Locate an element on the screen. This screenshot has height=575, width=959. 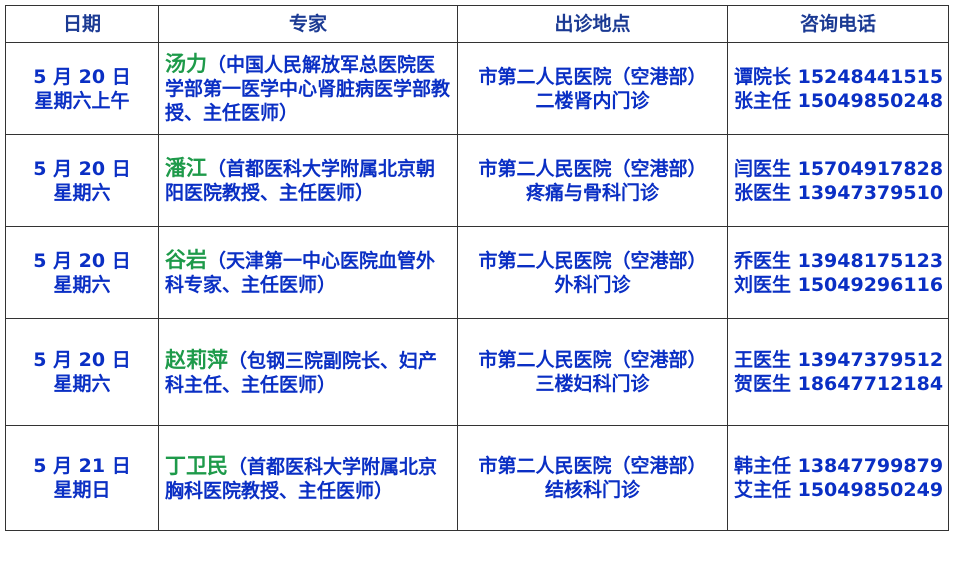
expert-cell: 潘江（首都医科大学附属北京朝阳医院教授、主任医师） is located at coordinates (308, 180).